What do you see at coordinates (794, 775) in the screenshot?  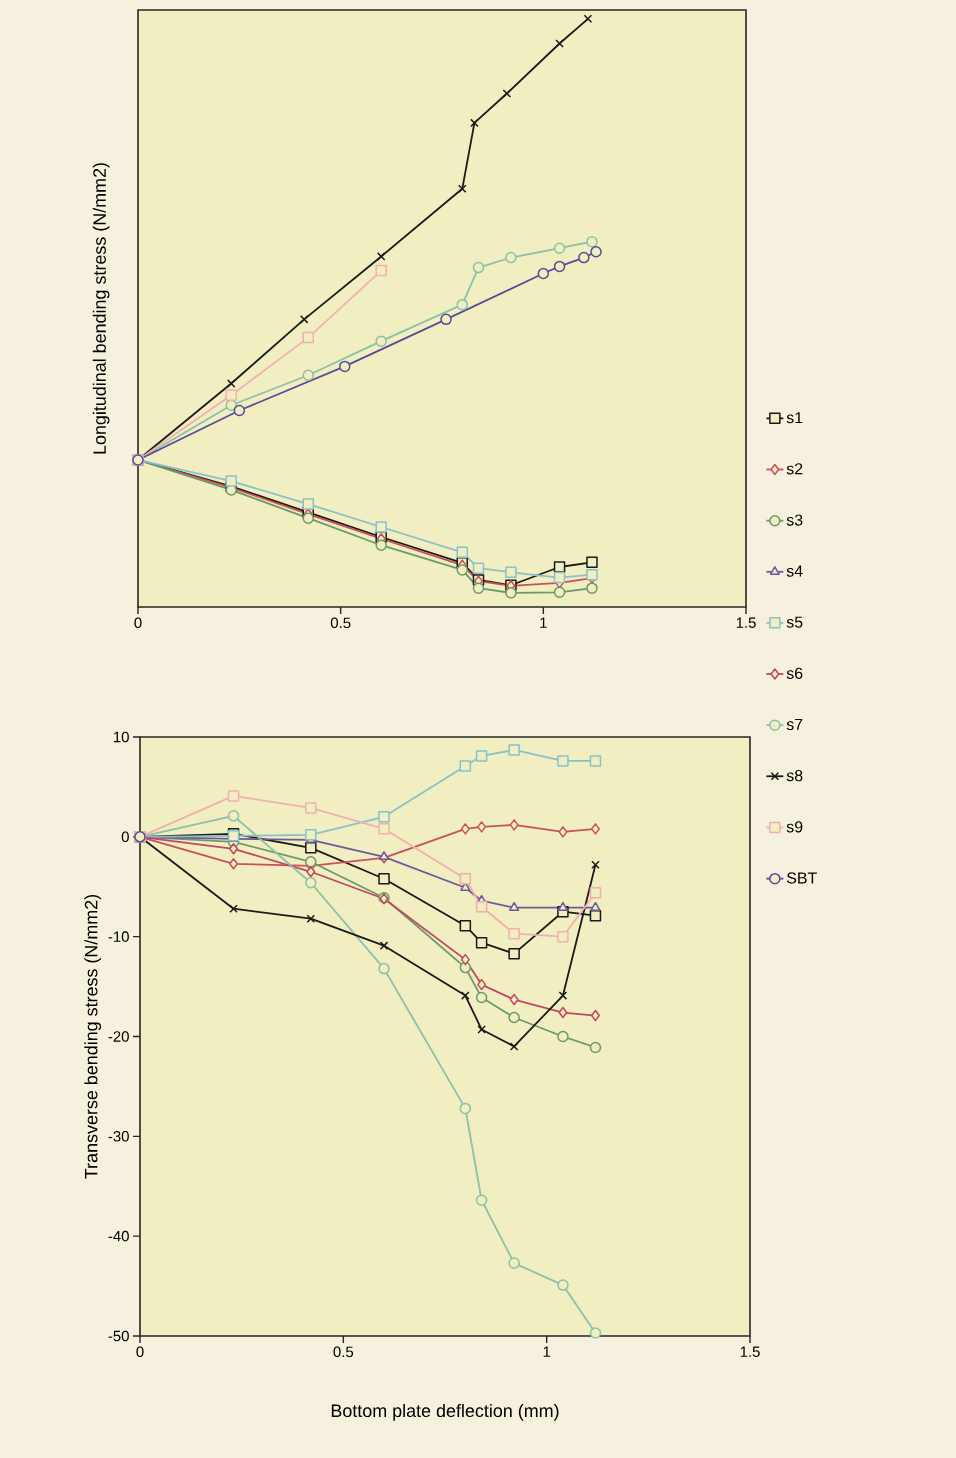 I see `legend-label: s8` at bounding box center [794, 775].